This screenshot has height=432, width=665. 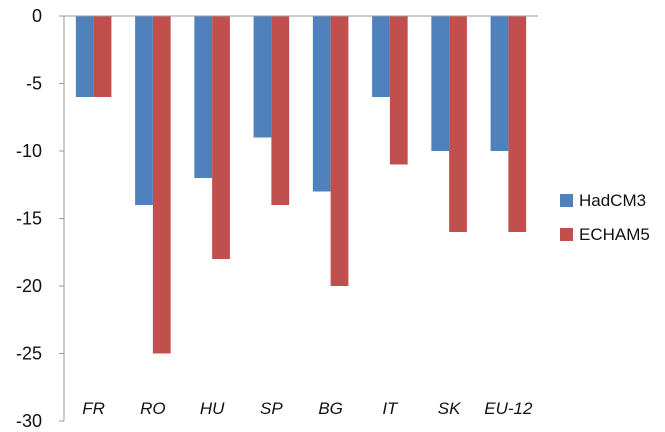 I want to click on y-tick-label: -25, so click(x=29, y=354).